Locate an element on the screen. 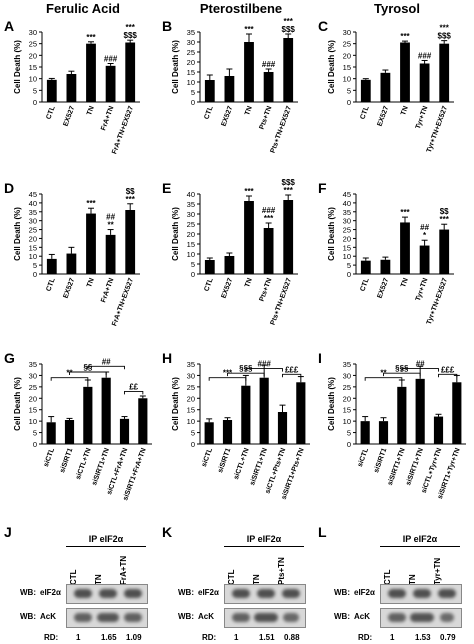 This screenshot has height=644, width=474. column-title-pterostilbene: Pterostilbene is located at coordinates (241, 8).